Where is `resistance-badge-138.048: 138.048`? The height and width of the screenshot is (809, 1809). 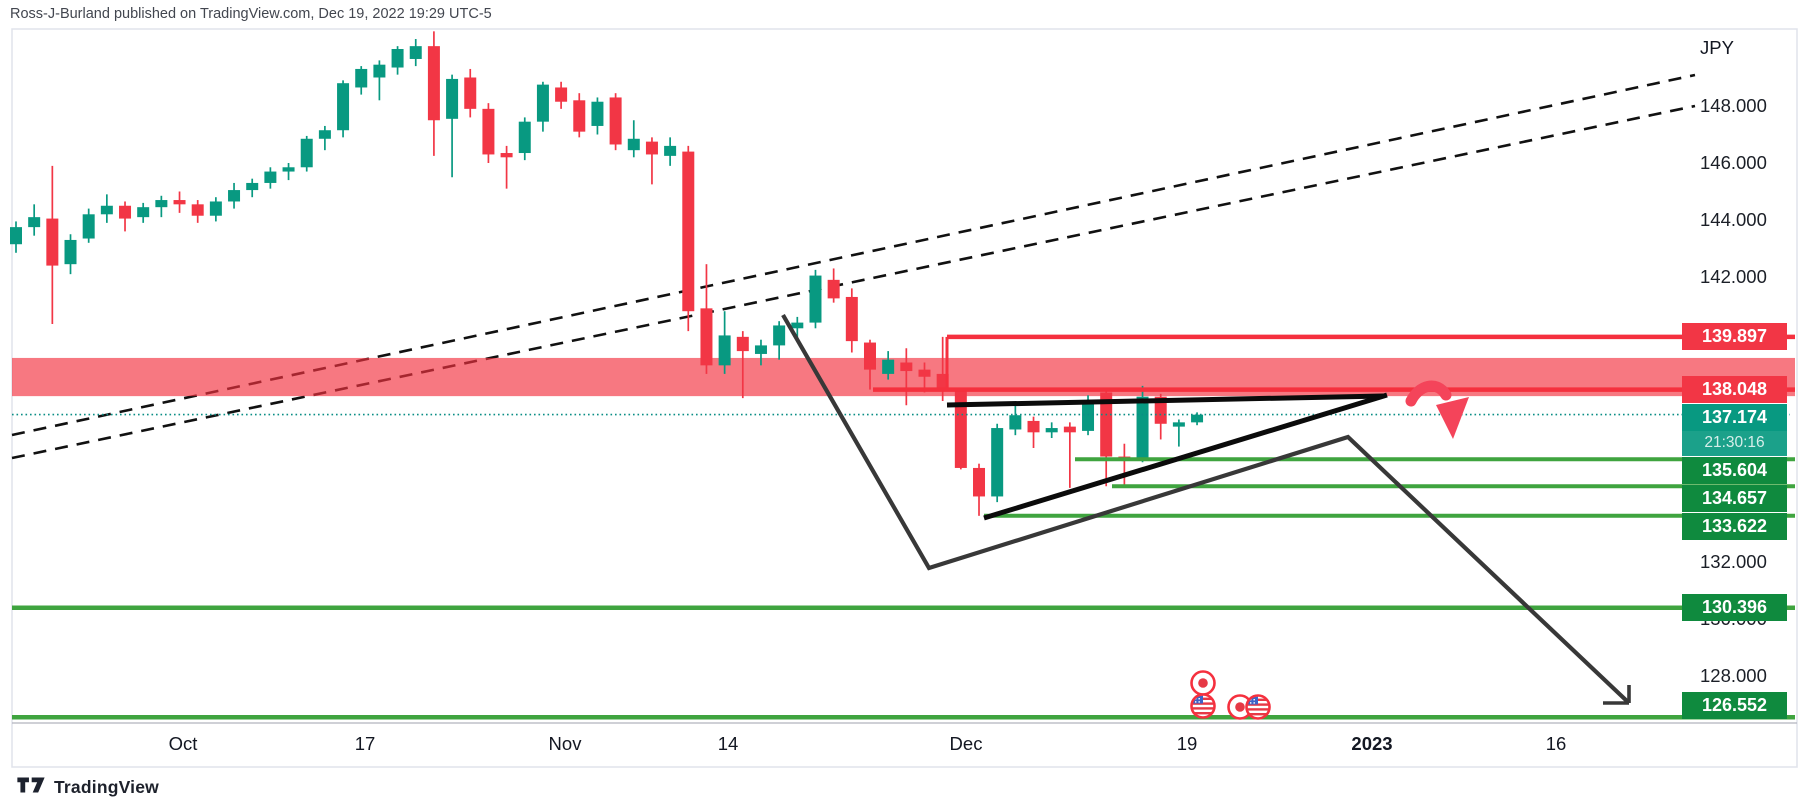 resistance-badge-138.048: 138.048 is located at coordinates (1734, 390).